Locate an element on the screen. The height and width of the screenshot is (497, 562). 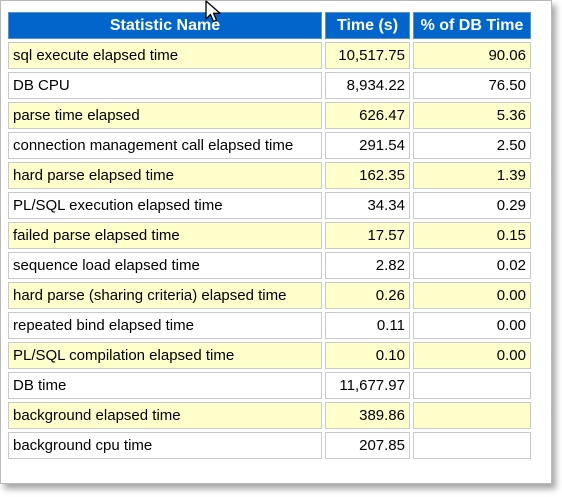
statistic-name-cell: background elapsed time is located at coordinates (165, 415).